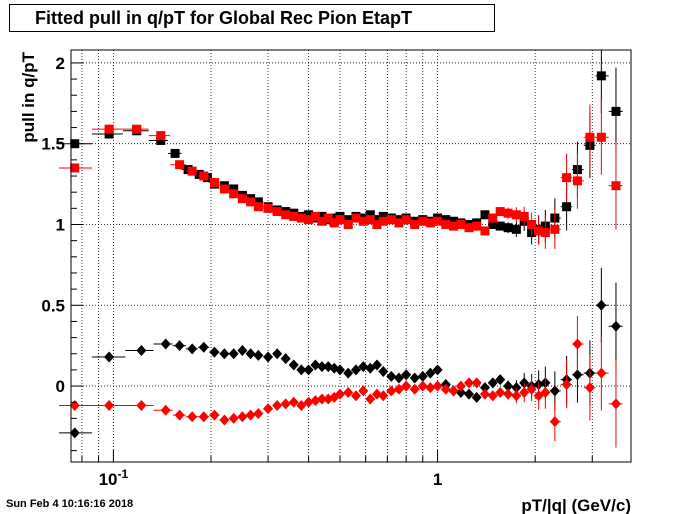 This screenshot has width=700, height=514. What do you see at coordinates (114, 478) in the screenshot?
I see `x-tick-label: 10-1` at bounding box center [114, 478].